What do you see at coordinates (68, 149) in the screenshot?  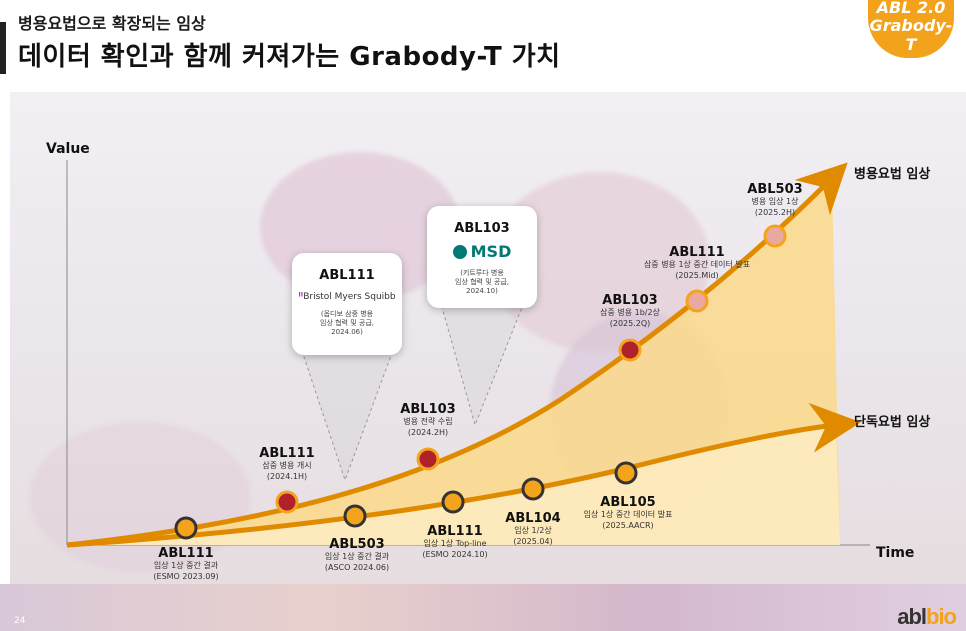 I see `y-axis-label: Value` at bounding box center [68, 149].